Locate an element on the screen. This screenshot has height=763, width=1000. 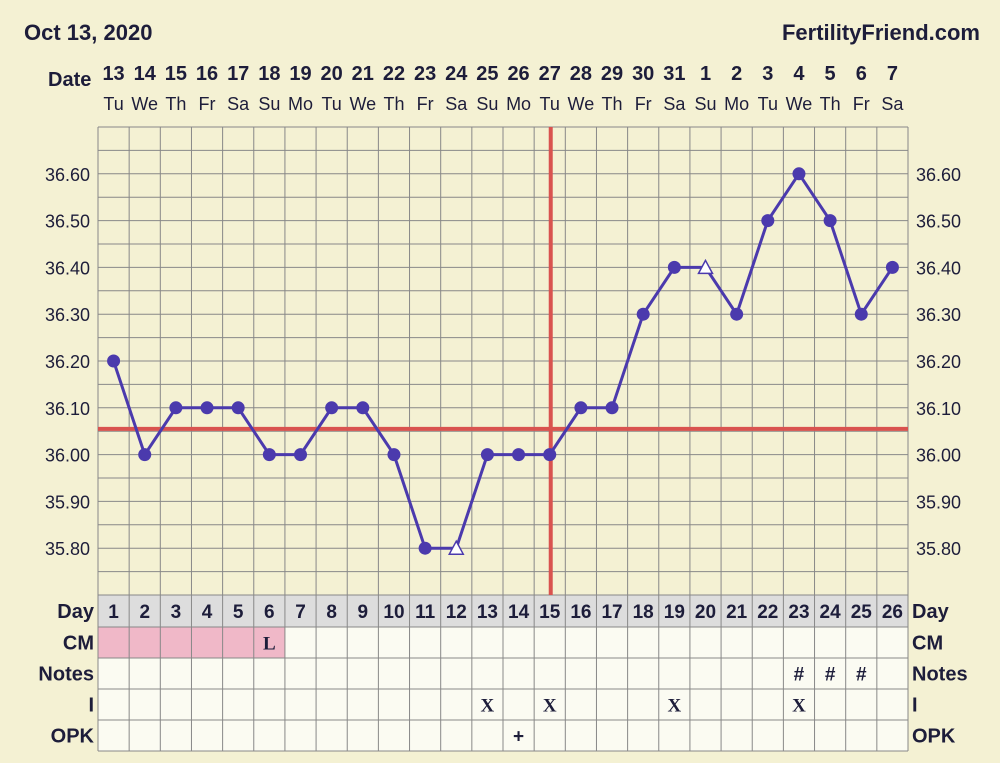
opk-row-label-right: OPK is located at coordinates (934, 737).